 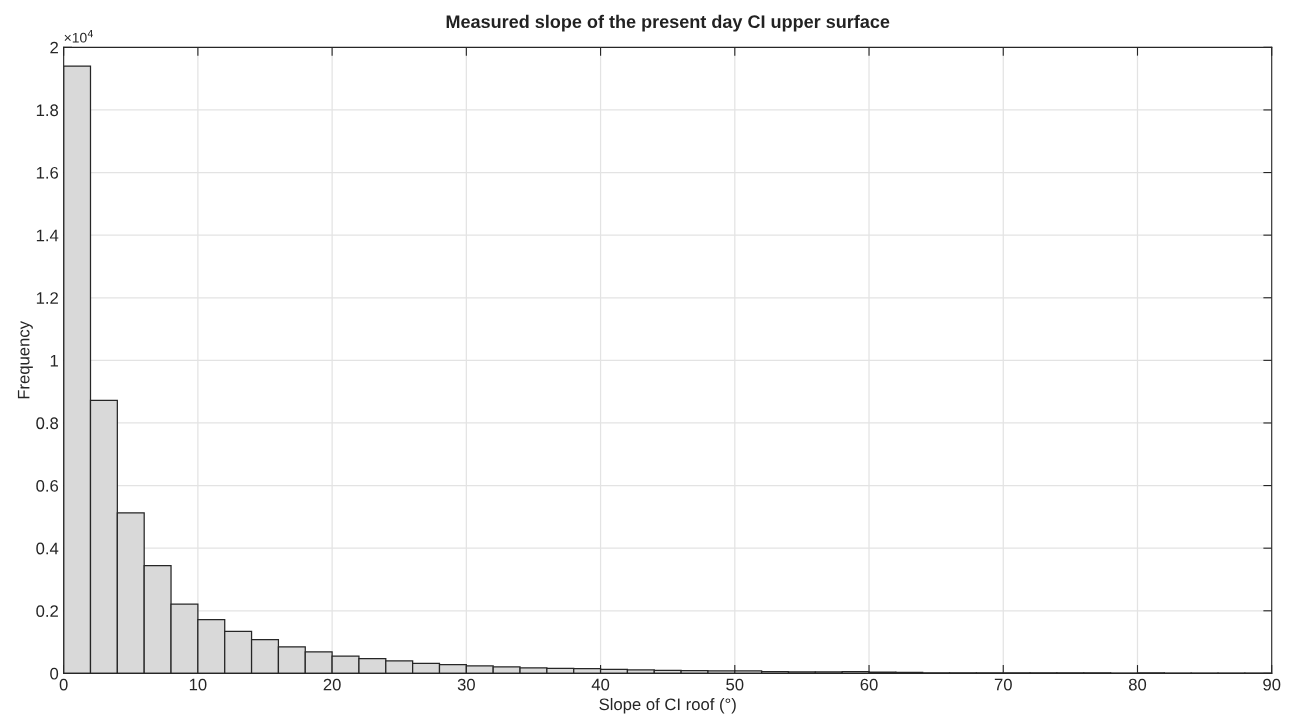 What do you see at coordinates (47, 110) in the screenshot?
I see `y-tick-label: 1.8` at bounding box center [47, 110].